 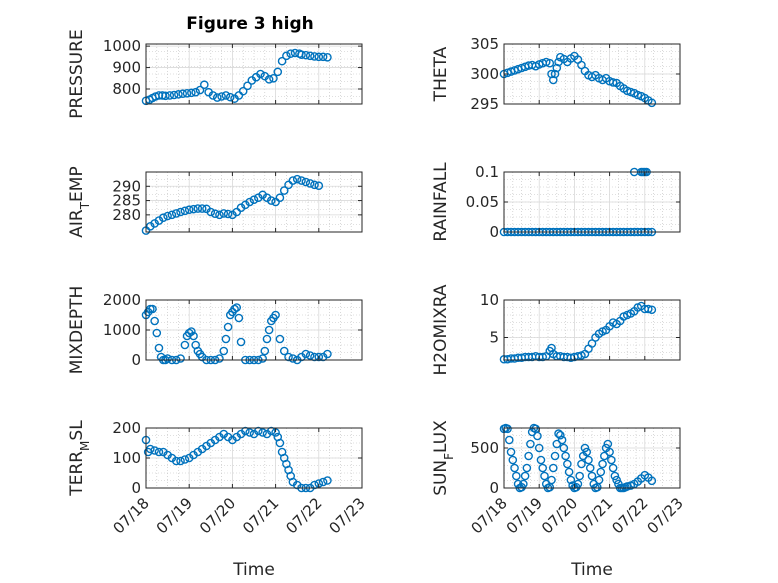 What do you see at coordinates (77, 474) in the screenshot?
I see `y-axis-label-main: TERR` at bounding box center [77, 474].